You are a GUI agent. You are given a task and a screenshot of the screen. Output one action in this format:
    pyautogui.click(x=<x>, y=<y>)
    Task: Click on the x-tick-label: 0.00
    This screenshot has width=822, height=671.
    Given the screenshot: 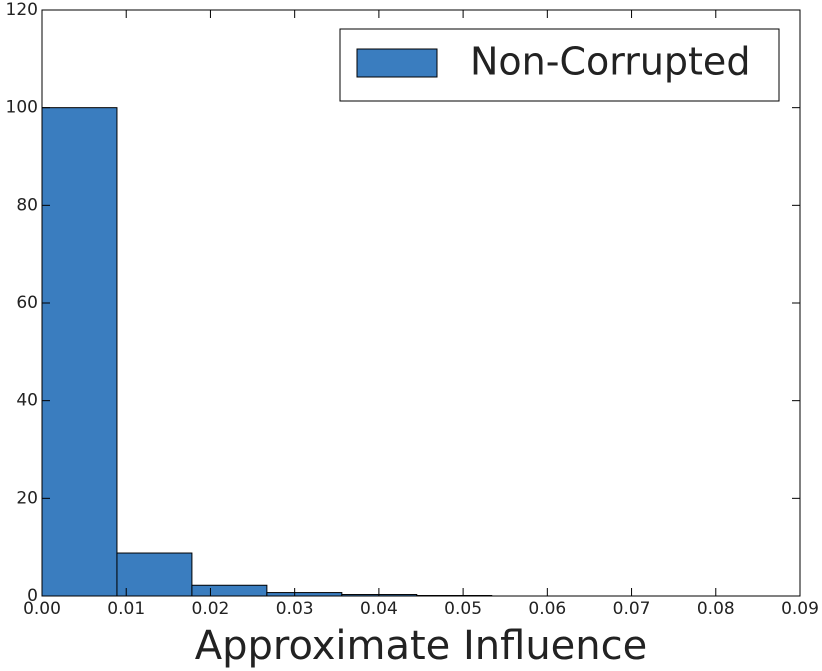 What is the action you would take?
    pyautogui.click(x=42, y=609)
    